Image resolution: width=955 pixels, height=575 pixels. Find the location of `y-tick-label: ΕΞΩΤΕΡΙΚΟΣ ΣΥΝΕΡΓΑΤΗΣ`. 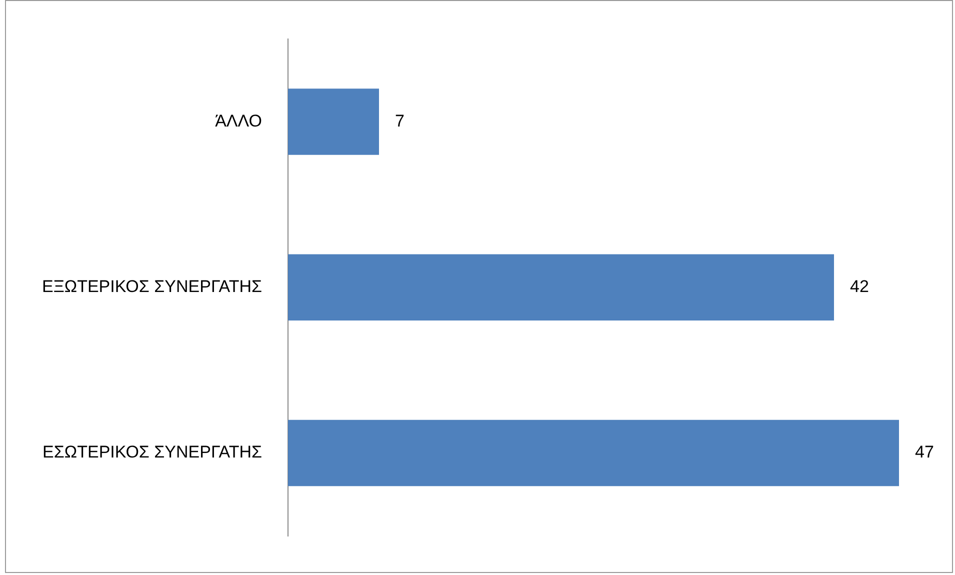

y-tick-label: ΕΞΩΤΕΡΙΚΟΣ ΣΥΝΕΡΓΑΤΗΣ is located at coordinates (152, 286).